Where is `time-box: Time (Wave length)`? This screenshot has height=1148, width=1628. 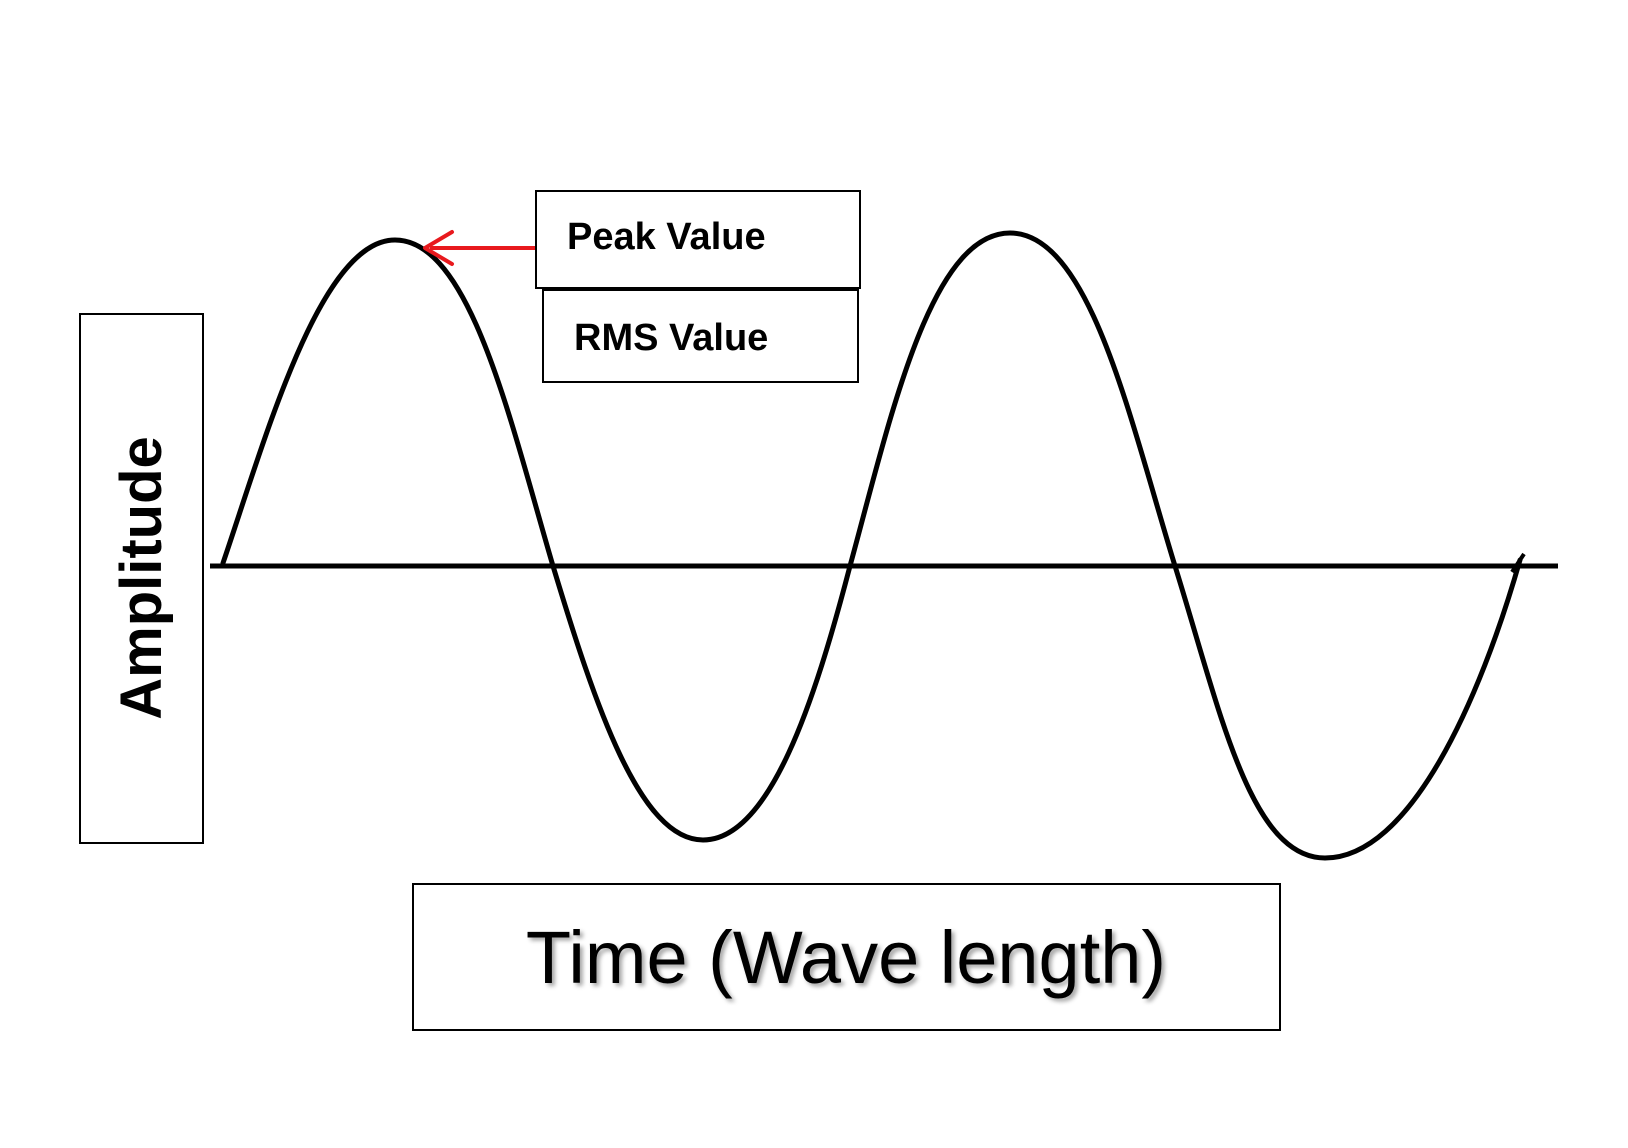 time-box: Time (Wave length) is located at coordinates (846, 957).